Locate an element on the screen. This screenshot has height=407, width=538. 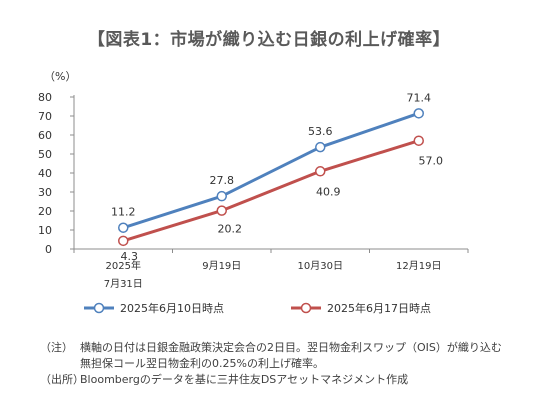
y-tick-label: 70 is located at coordinates (45, 116).